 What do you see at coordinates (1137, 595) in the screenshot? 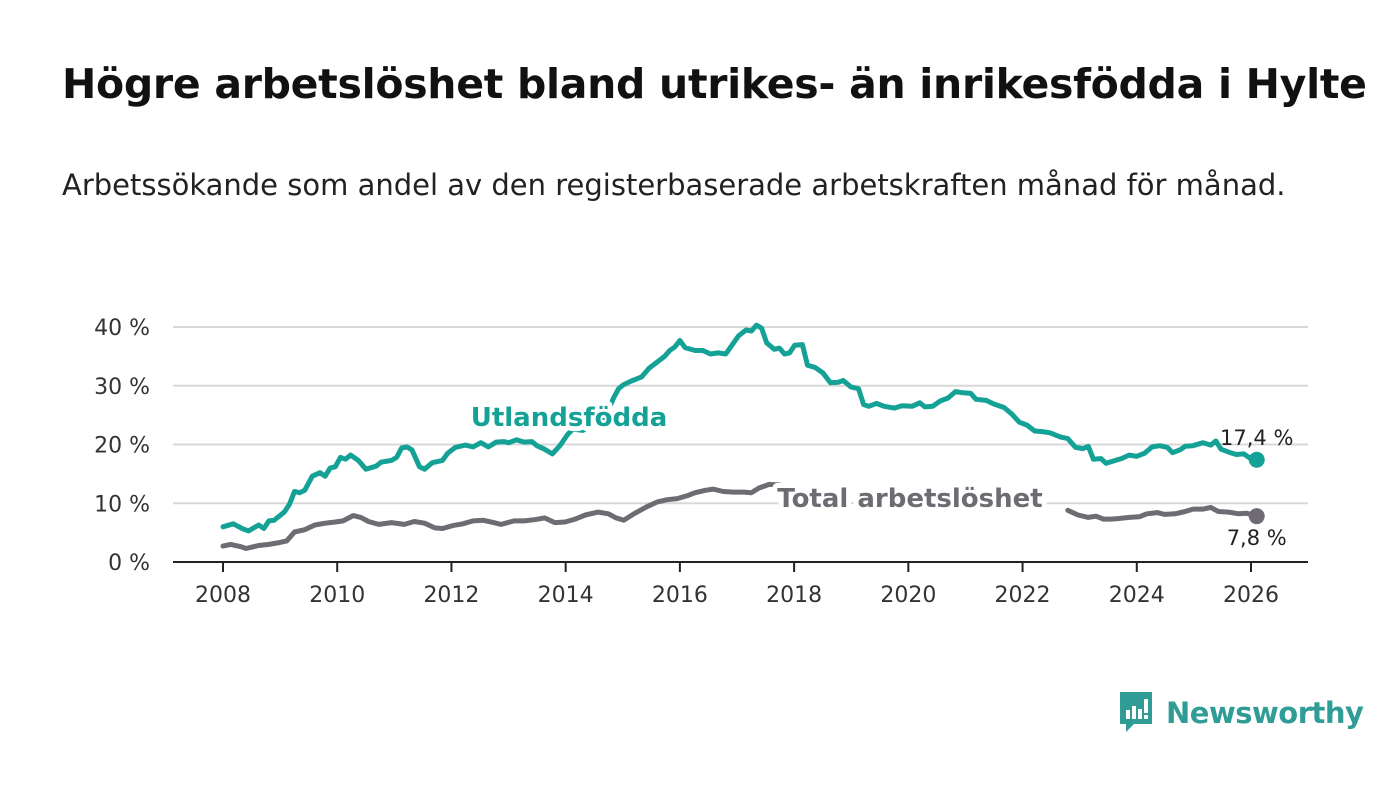
I see `x-tick-label: 2024` at bounding box center [1137, 595].